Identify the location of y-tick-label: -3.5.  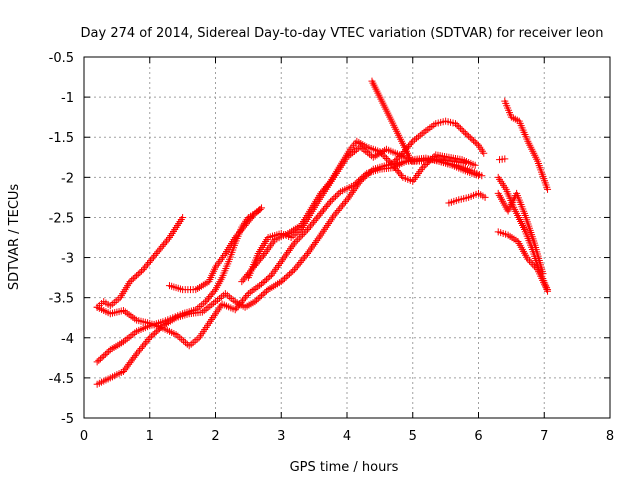
(61, 299).